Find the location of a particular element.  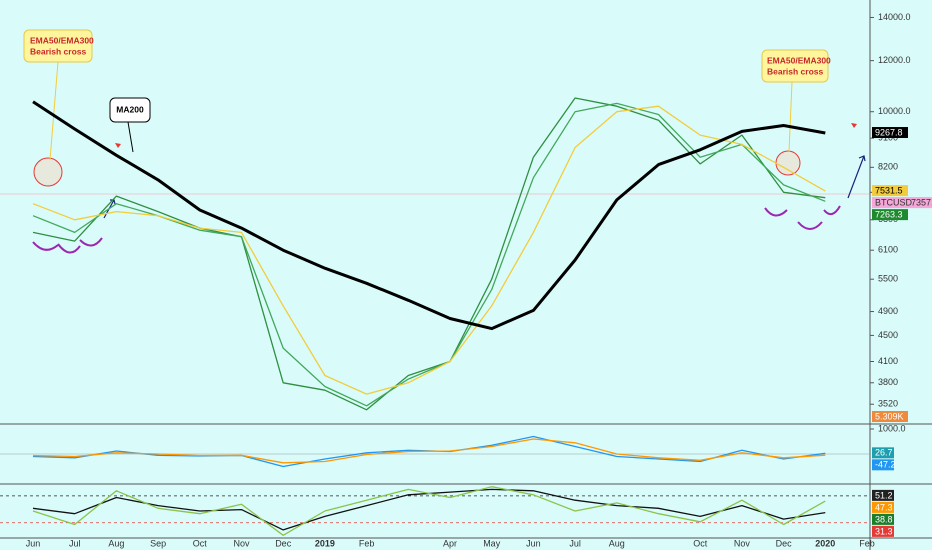

x-tick-label: Sep is located at coordinates (158, 543).